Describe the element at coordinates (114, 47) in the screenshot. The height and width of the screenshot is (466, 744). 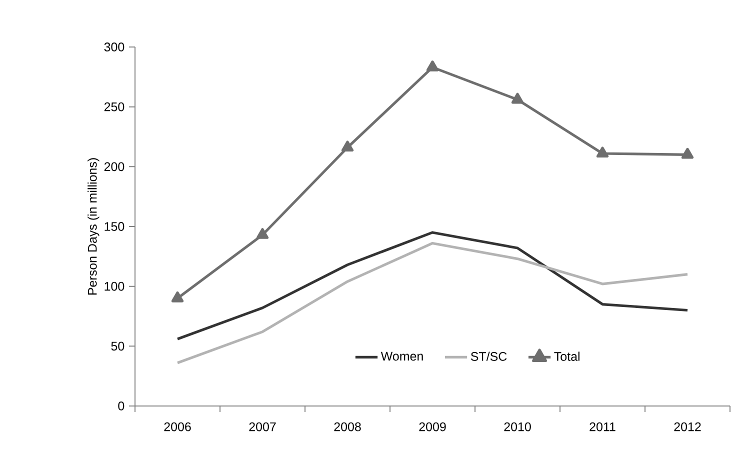
I see `y-tick-label: 300` at that location.